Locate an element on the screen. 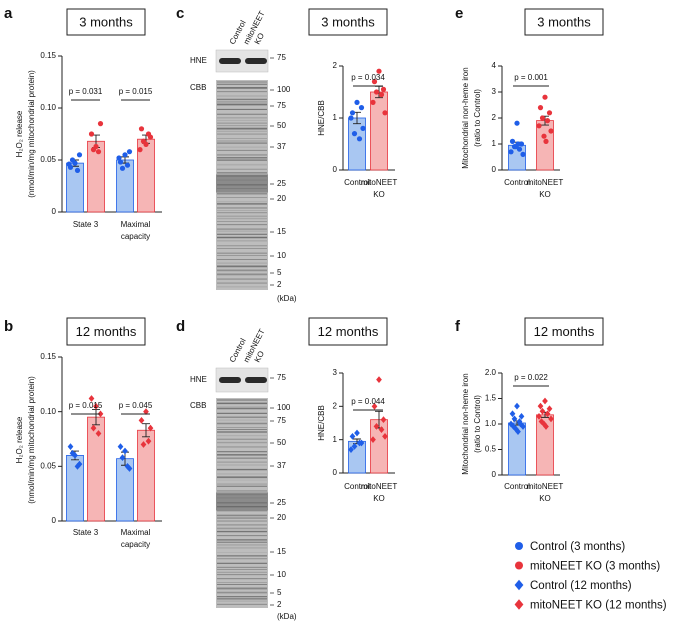 The image size is (685, 623). chart-title: 12 months is located at coordinates (348, 331).